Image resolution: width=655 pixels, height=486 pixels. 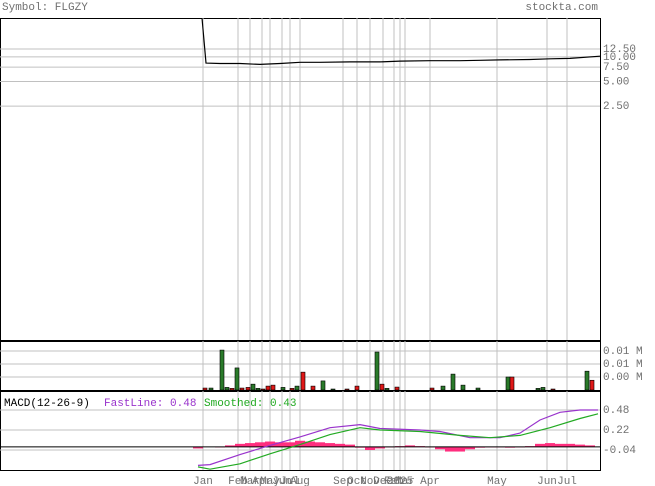 What do you see at coordinates (623, 378) in the screenshot?
I see `y-tick-label: 0.00 M` at bounding box center [623, 378].